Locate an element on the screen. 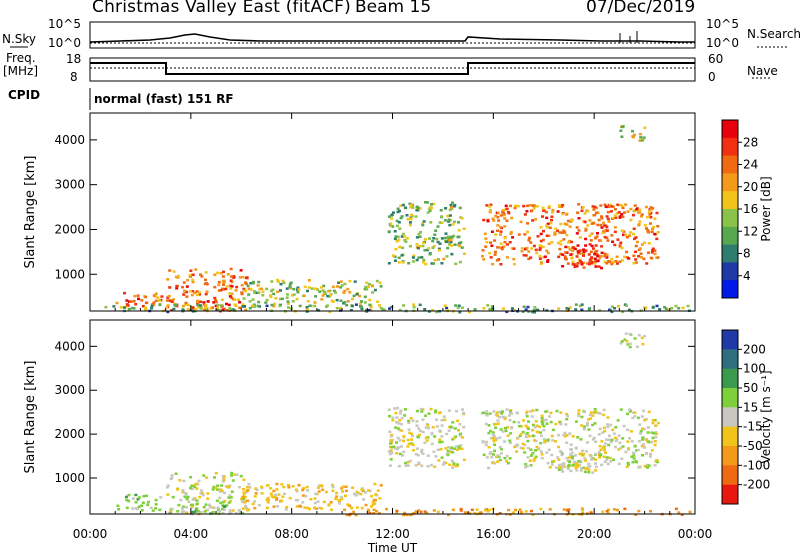 This screenshot has height=554, width=800. power-y-tick-label: 4000 is located at coordinates (69, 140).